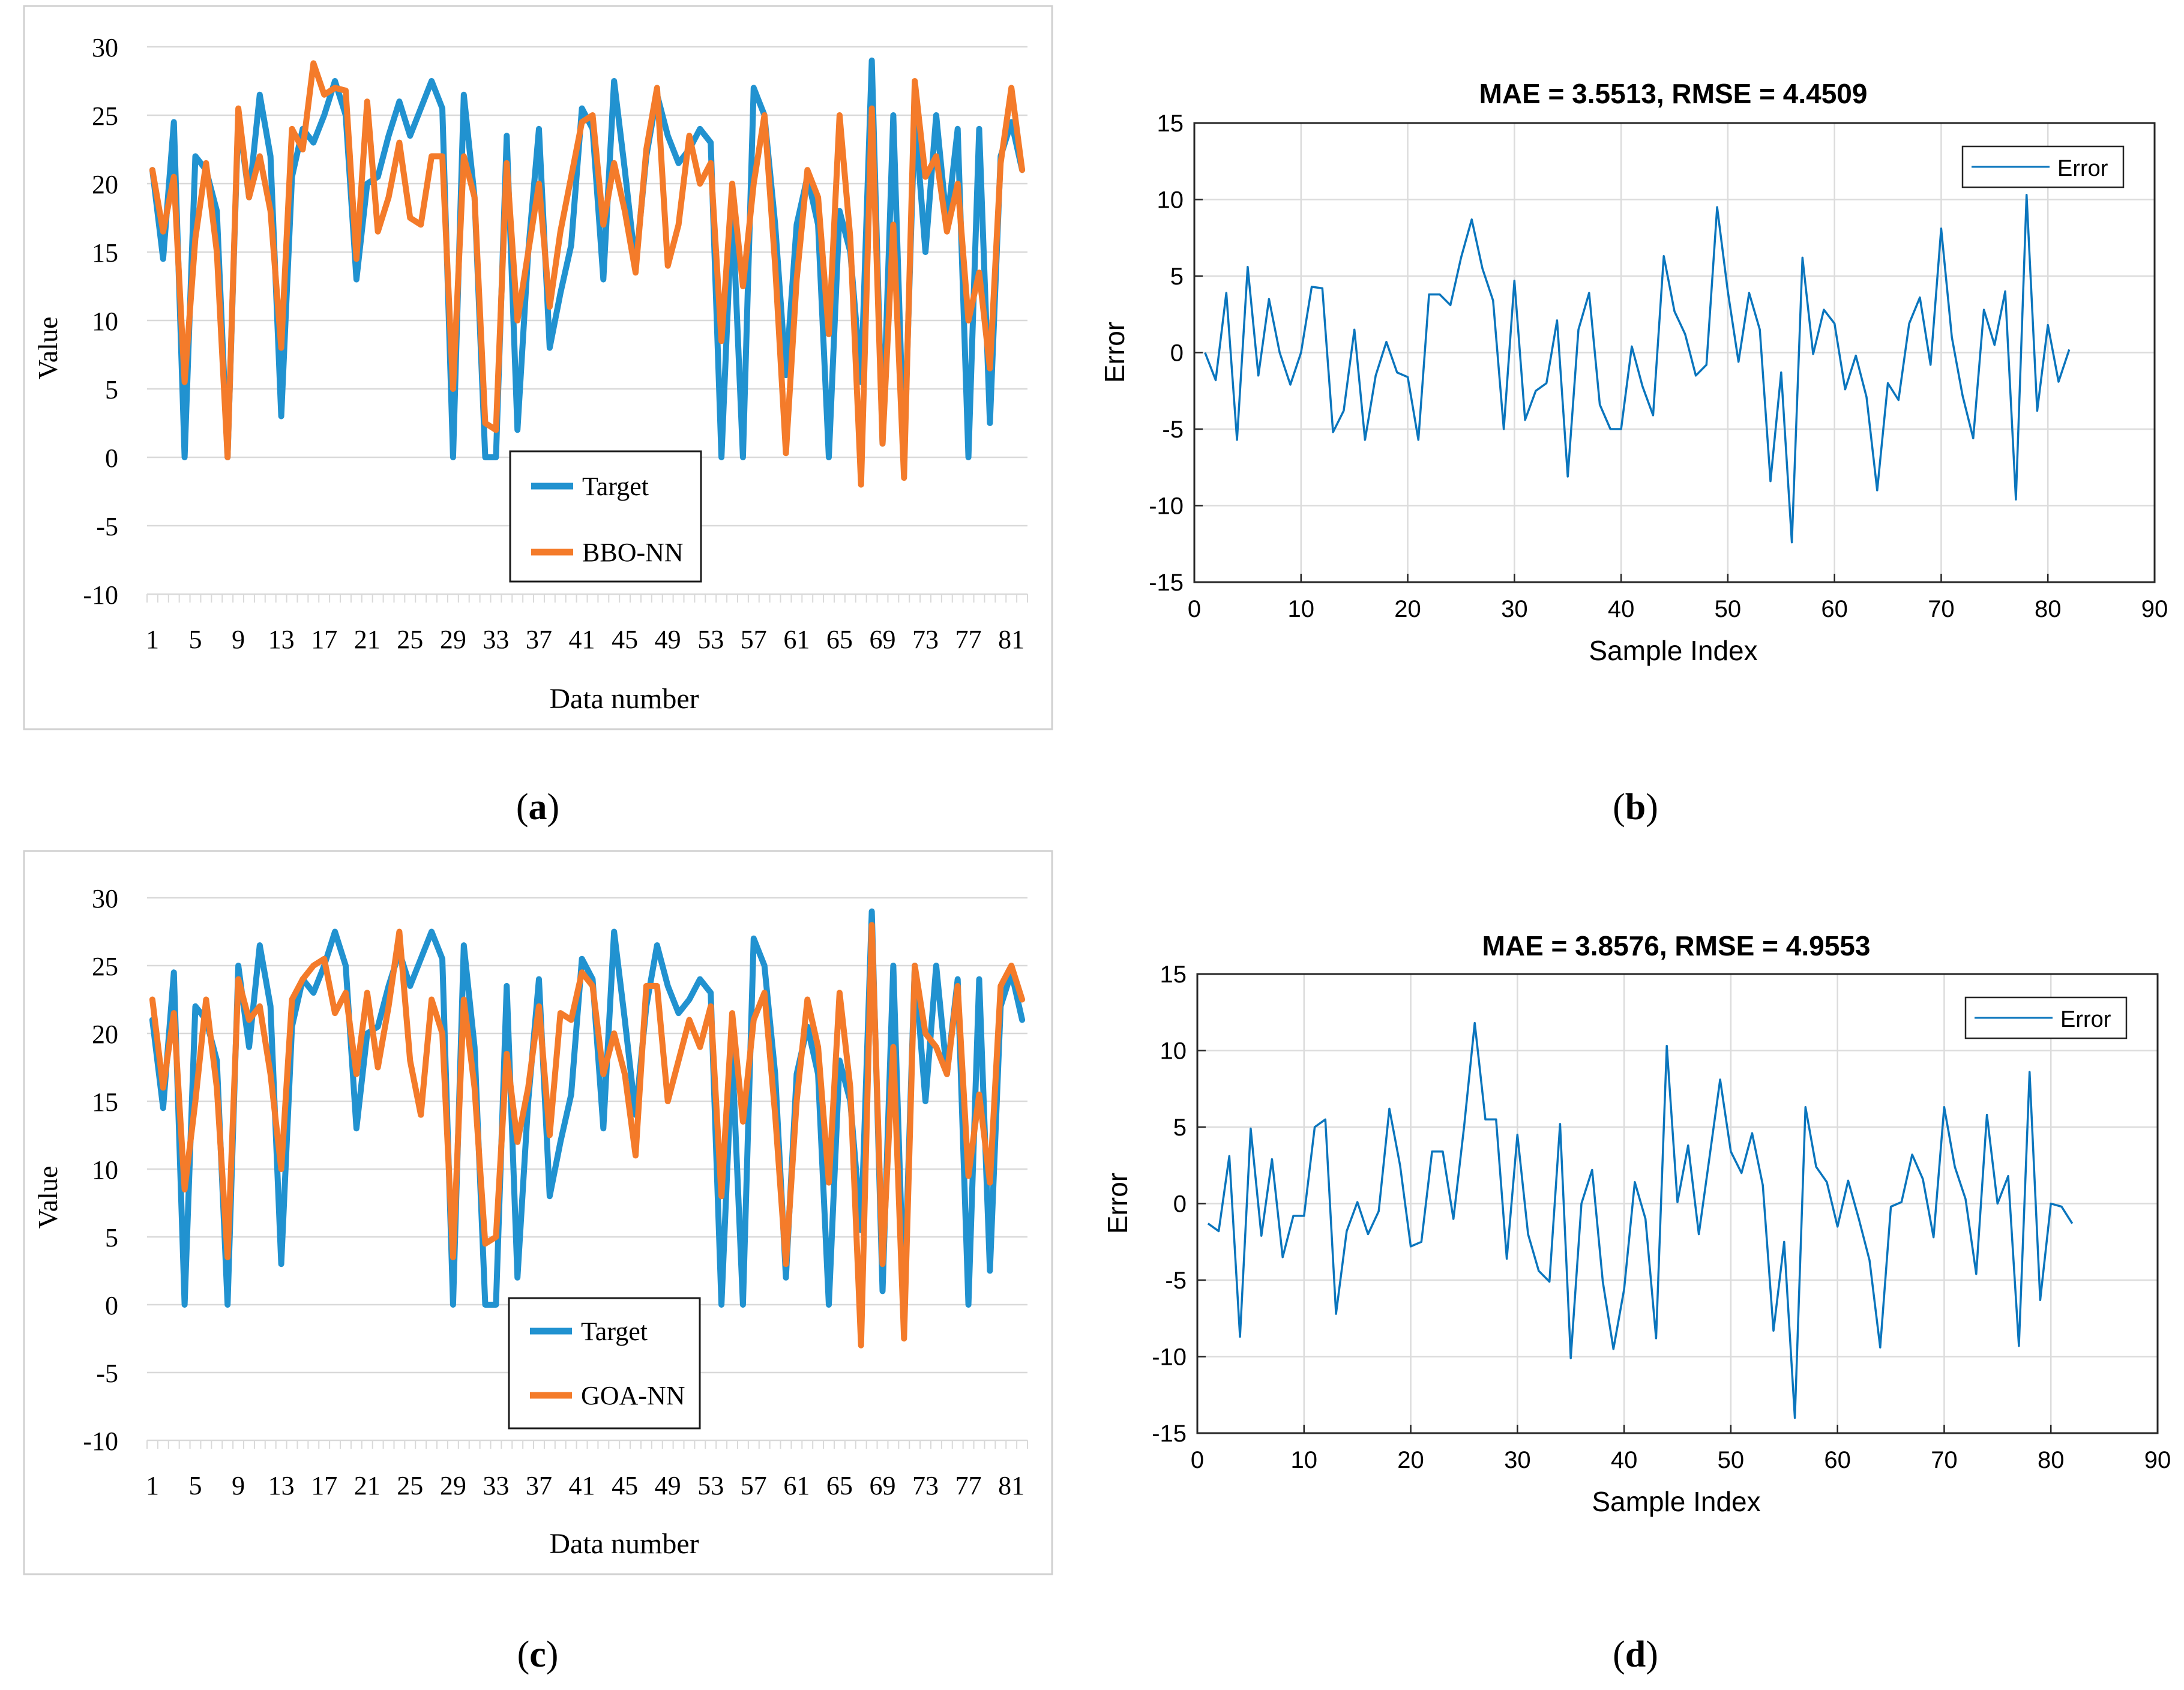 This screenshot has height=1690, width=2184. I want to click on chart-title: MAE = 3.5513, RMSE = 4.4509, so click(1673, 93).